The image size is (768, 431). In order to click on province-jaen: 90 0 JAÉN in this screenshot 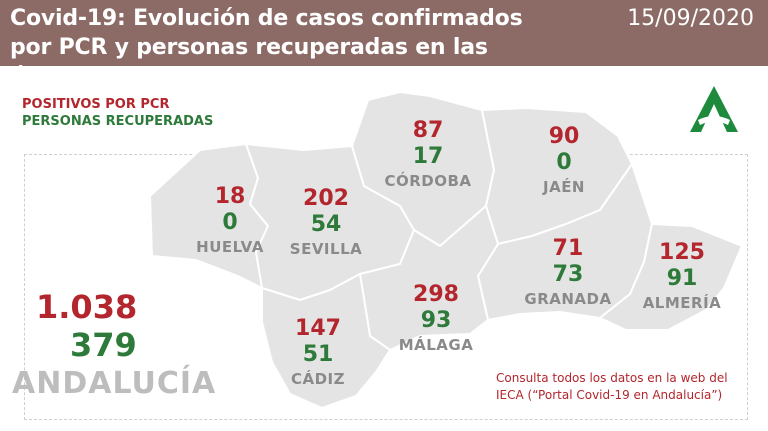, I will do `click(564, 161)`.